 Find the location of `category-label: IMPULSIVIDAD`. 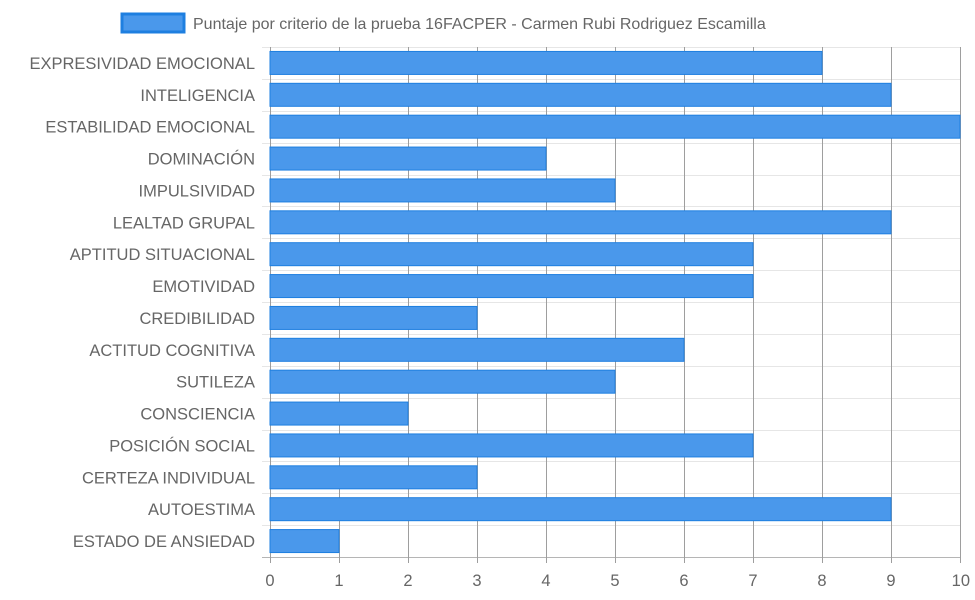

category-label: IMPULSIVIDAD is located at coordinates (197, 191).